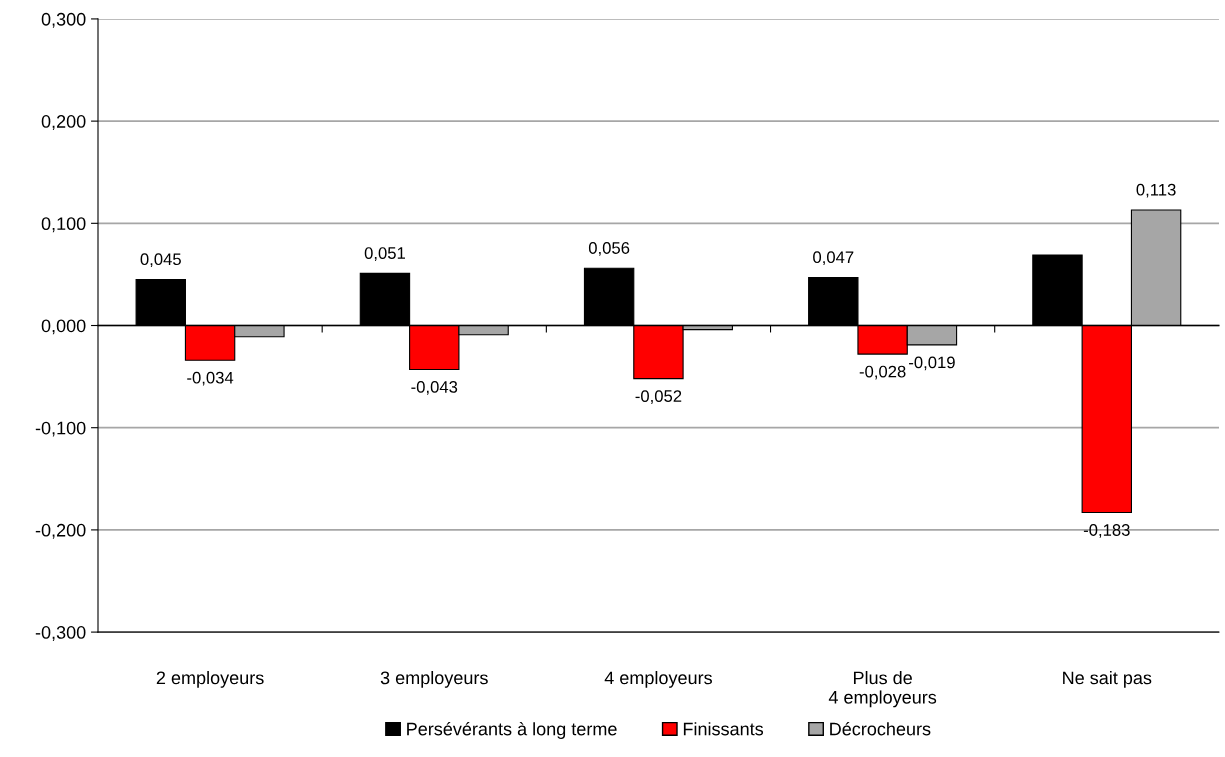 The height and width of the screenshot is (757, 1225). What do you see at coordinates (434, 388) in the screenshot?
I see `data-label: -0,043` at bounding box center [434, 388].